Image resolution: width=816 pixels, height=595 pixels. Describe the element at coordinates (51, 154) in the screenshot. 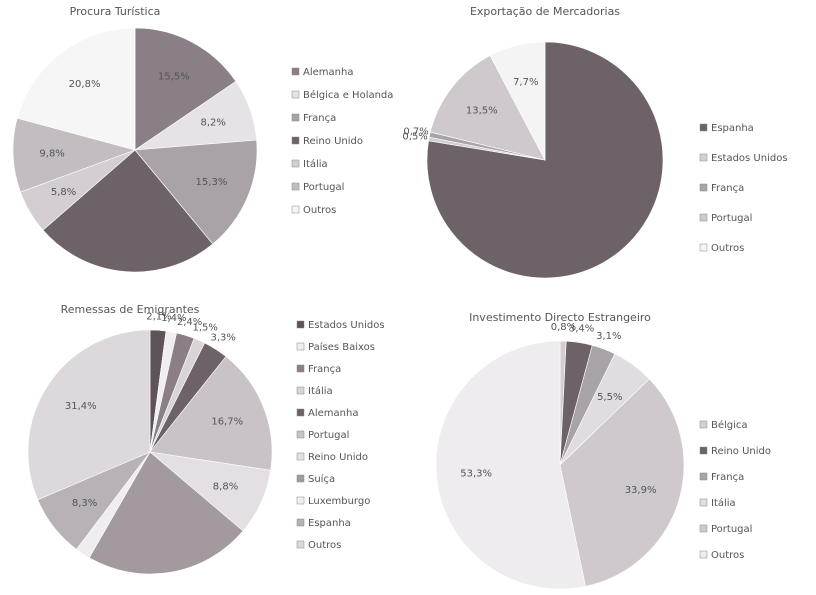

I see `data-label: 9,8%` at that location.